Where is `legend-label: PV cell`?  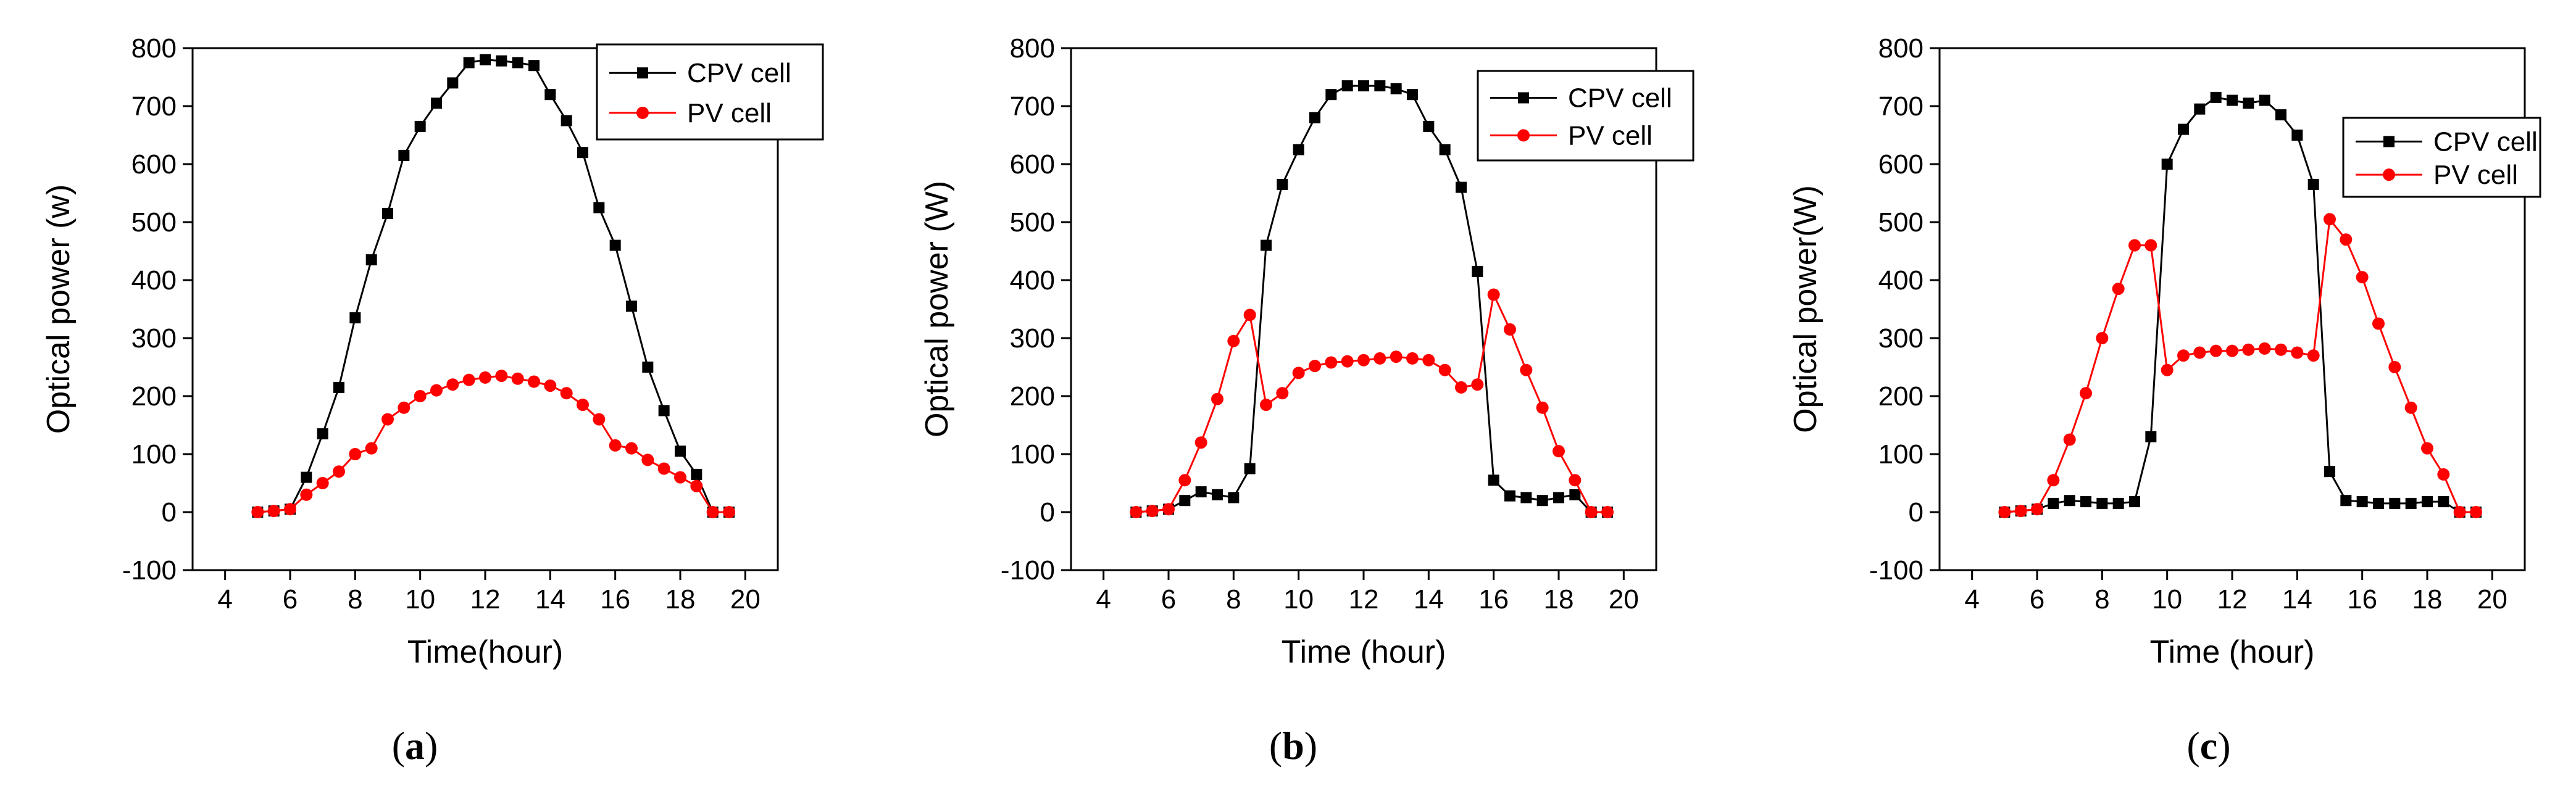
legend-label: PV cell is located at coordinates (729, 113).